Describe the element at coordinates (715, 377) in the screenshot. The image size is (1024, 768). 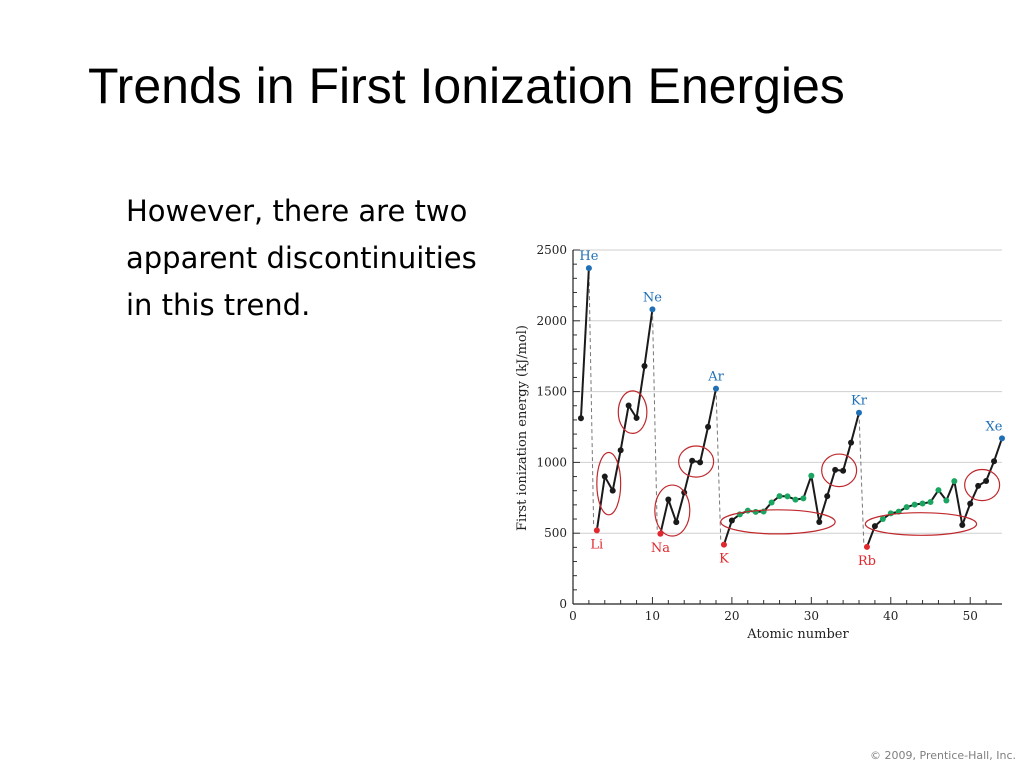
I see `element-label-ar: Ar` at that location.